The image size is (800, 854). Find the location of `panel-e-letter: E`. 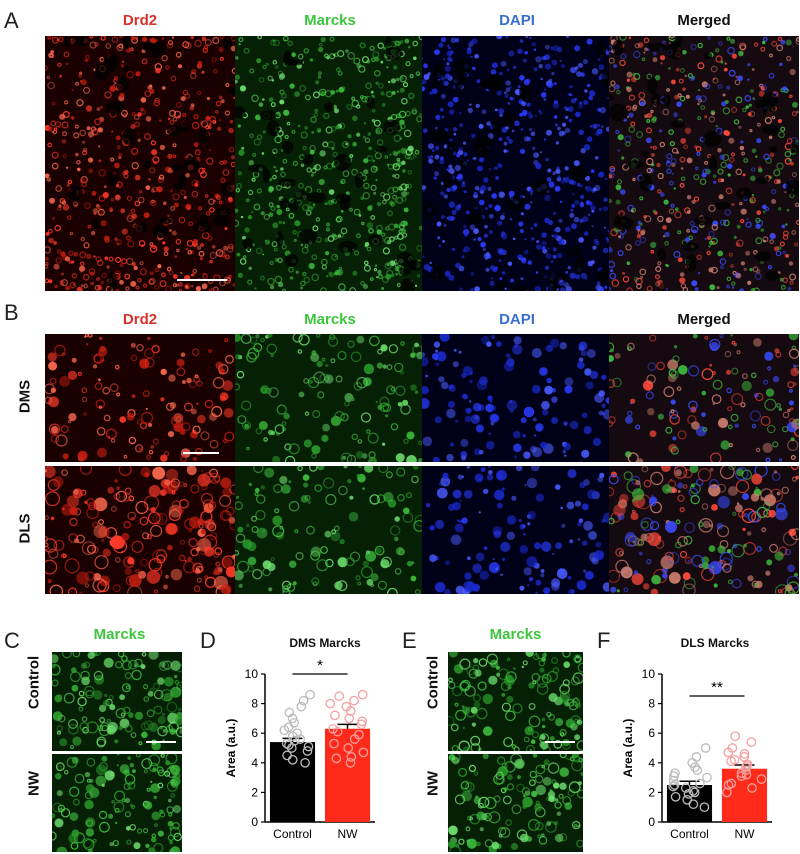

panel-e-letter: E is located at coordinates (409, 640).